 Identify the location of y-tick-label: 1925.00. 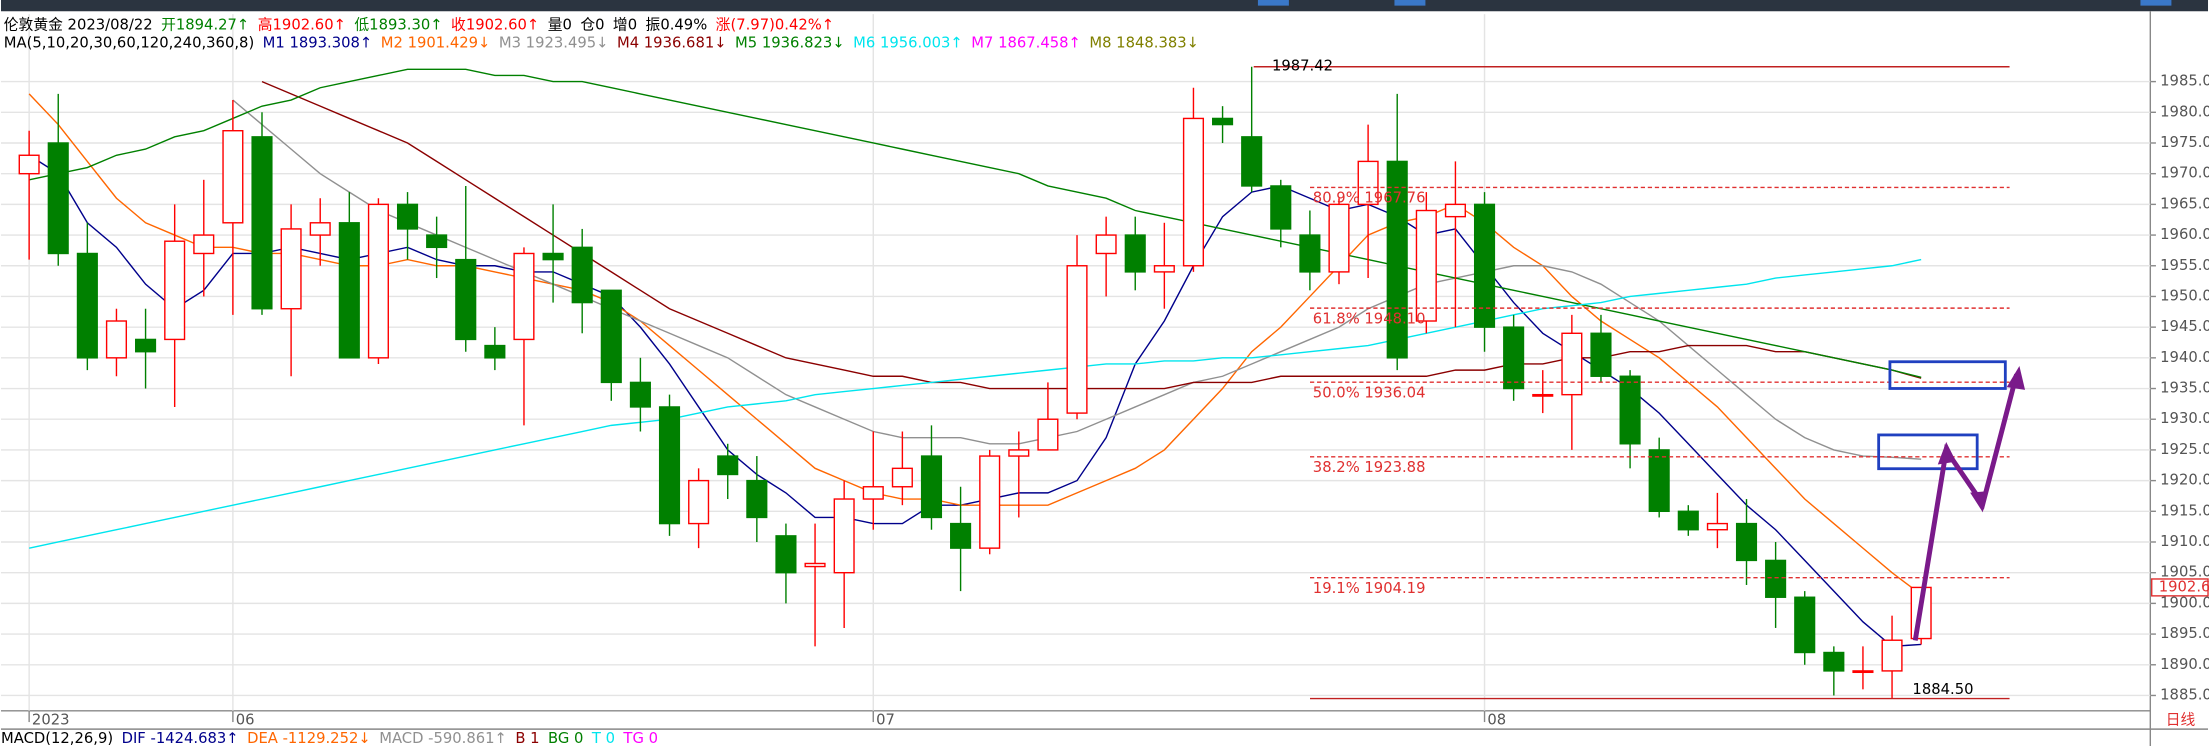
(2184, 449).